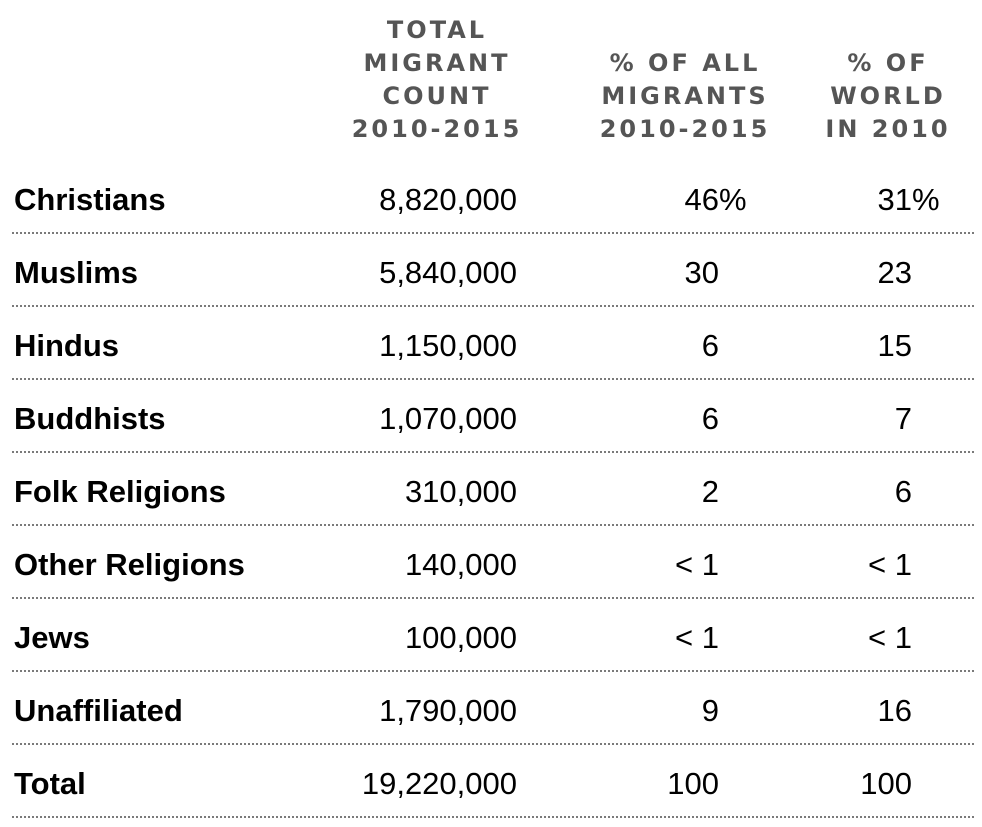 Image resolution: width=982 pixels, height=827 pixels. What do you see at coordinates (448, 345) in the screenshot?
I see `count-cell: 1,150,000` at bounding box center [448, 345].